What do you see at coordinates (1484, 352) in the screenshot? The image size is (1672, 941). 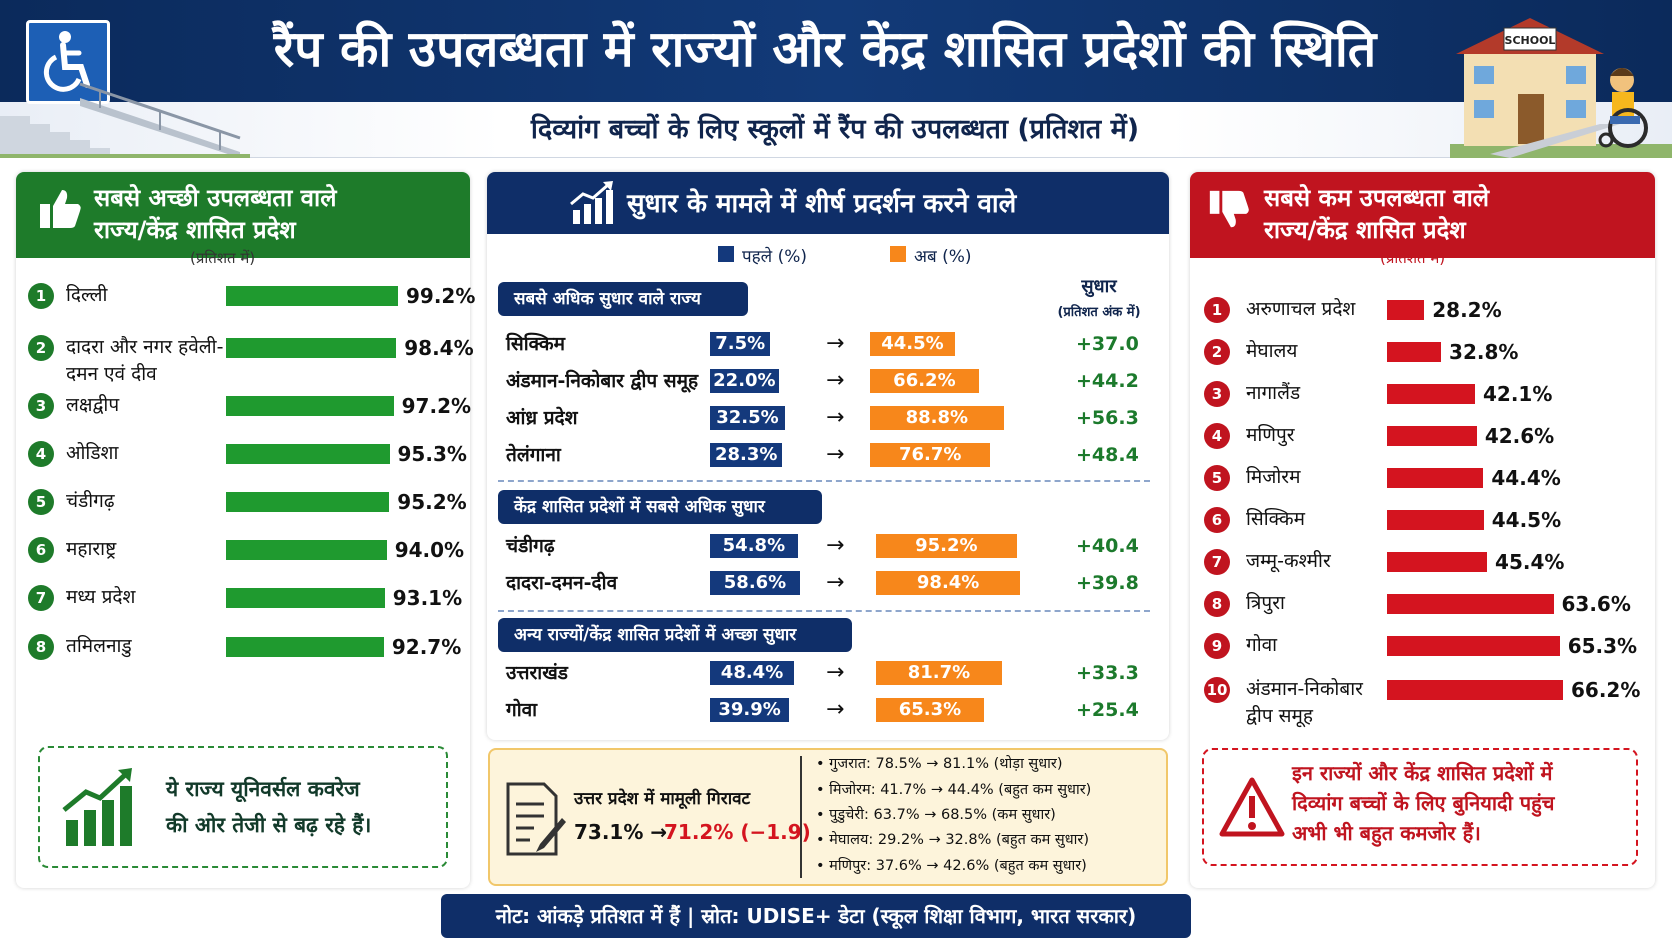 I see `worst-value-label: 32.8%` at bounding box center [1484, 352].